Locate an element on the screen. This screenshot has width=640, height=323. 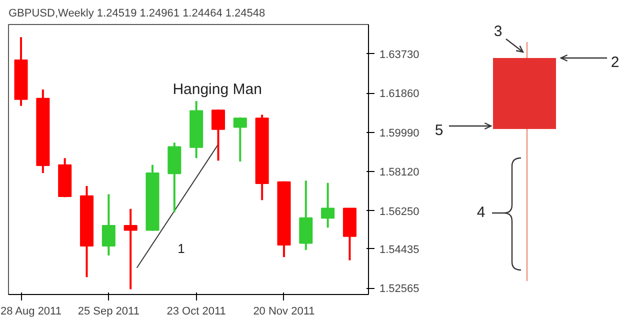
annotation: Hanging Man is located at coordinates (217, 89).